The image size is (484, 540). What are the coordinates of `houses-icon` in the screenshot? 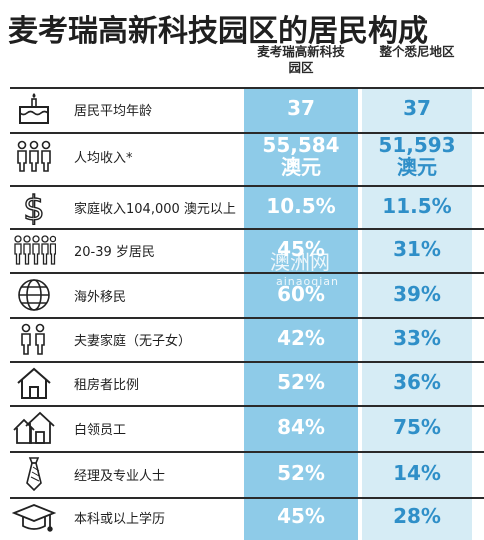 It's located at (34, 428).